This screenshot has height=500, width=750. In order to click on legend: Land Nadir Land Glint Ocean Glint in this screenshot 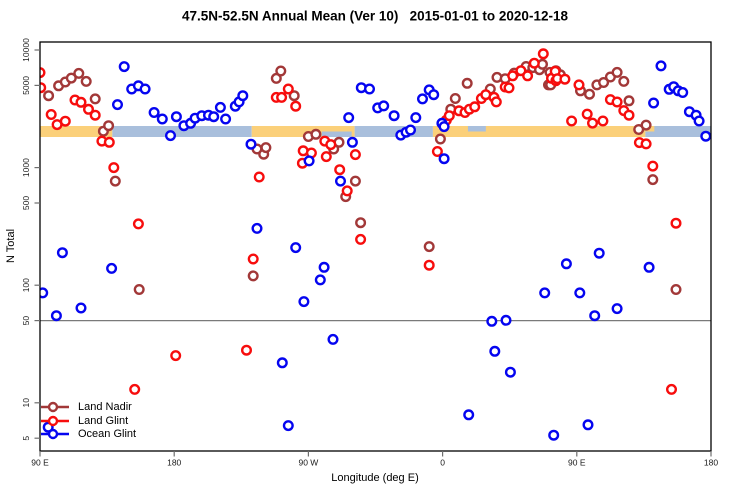, I will do `click(88, 420)`.